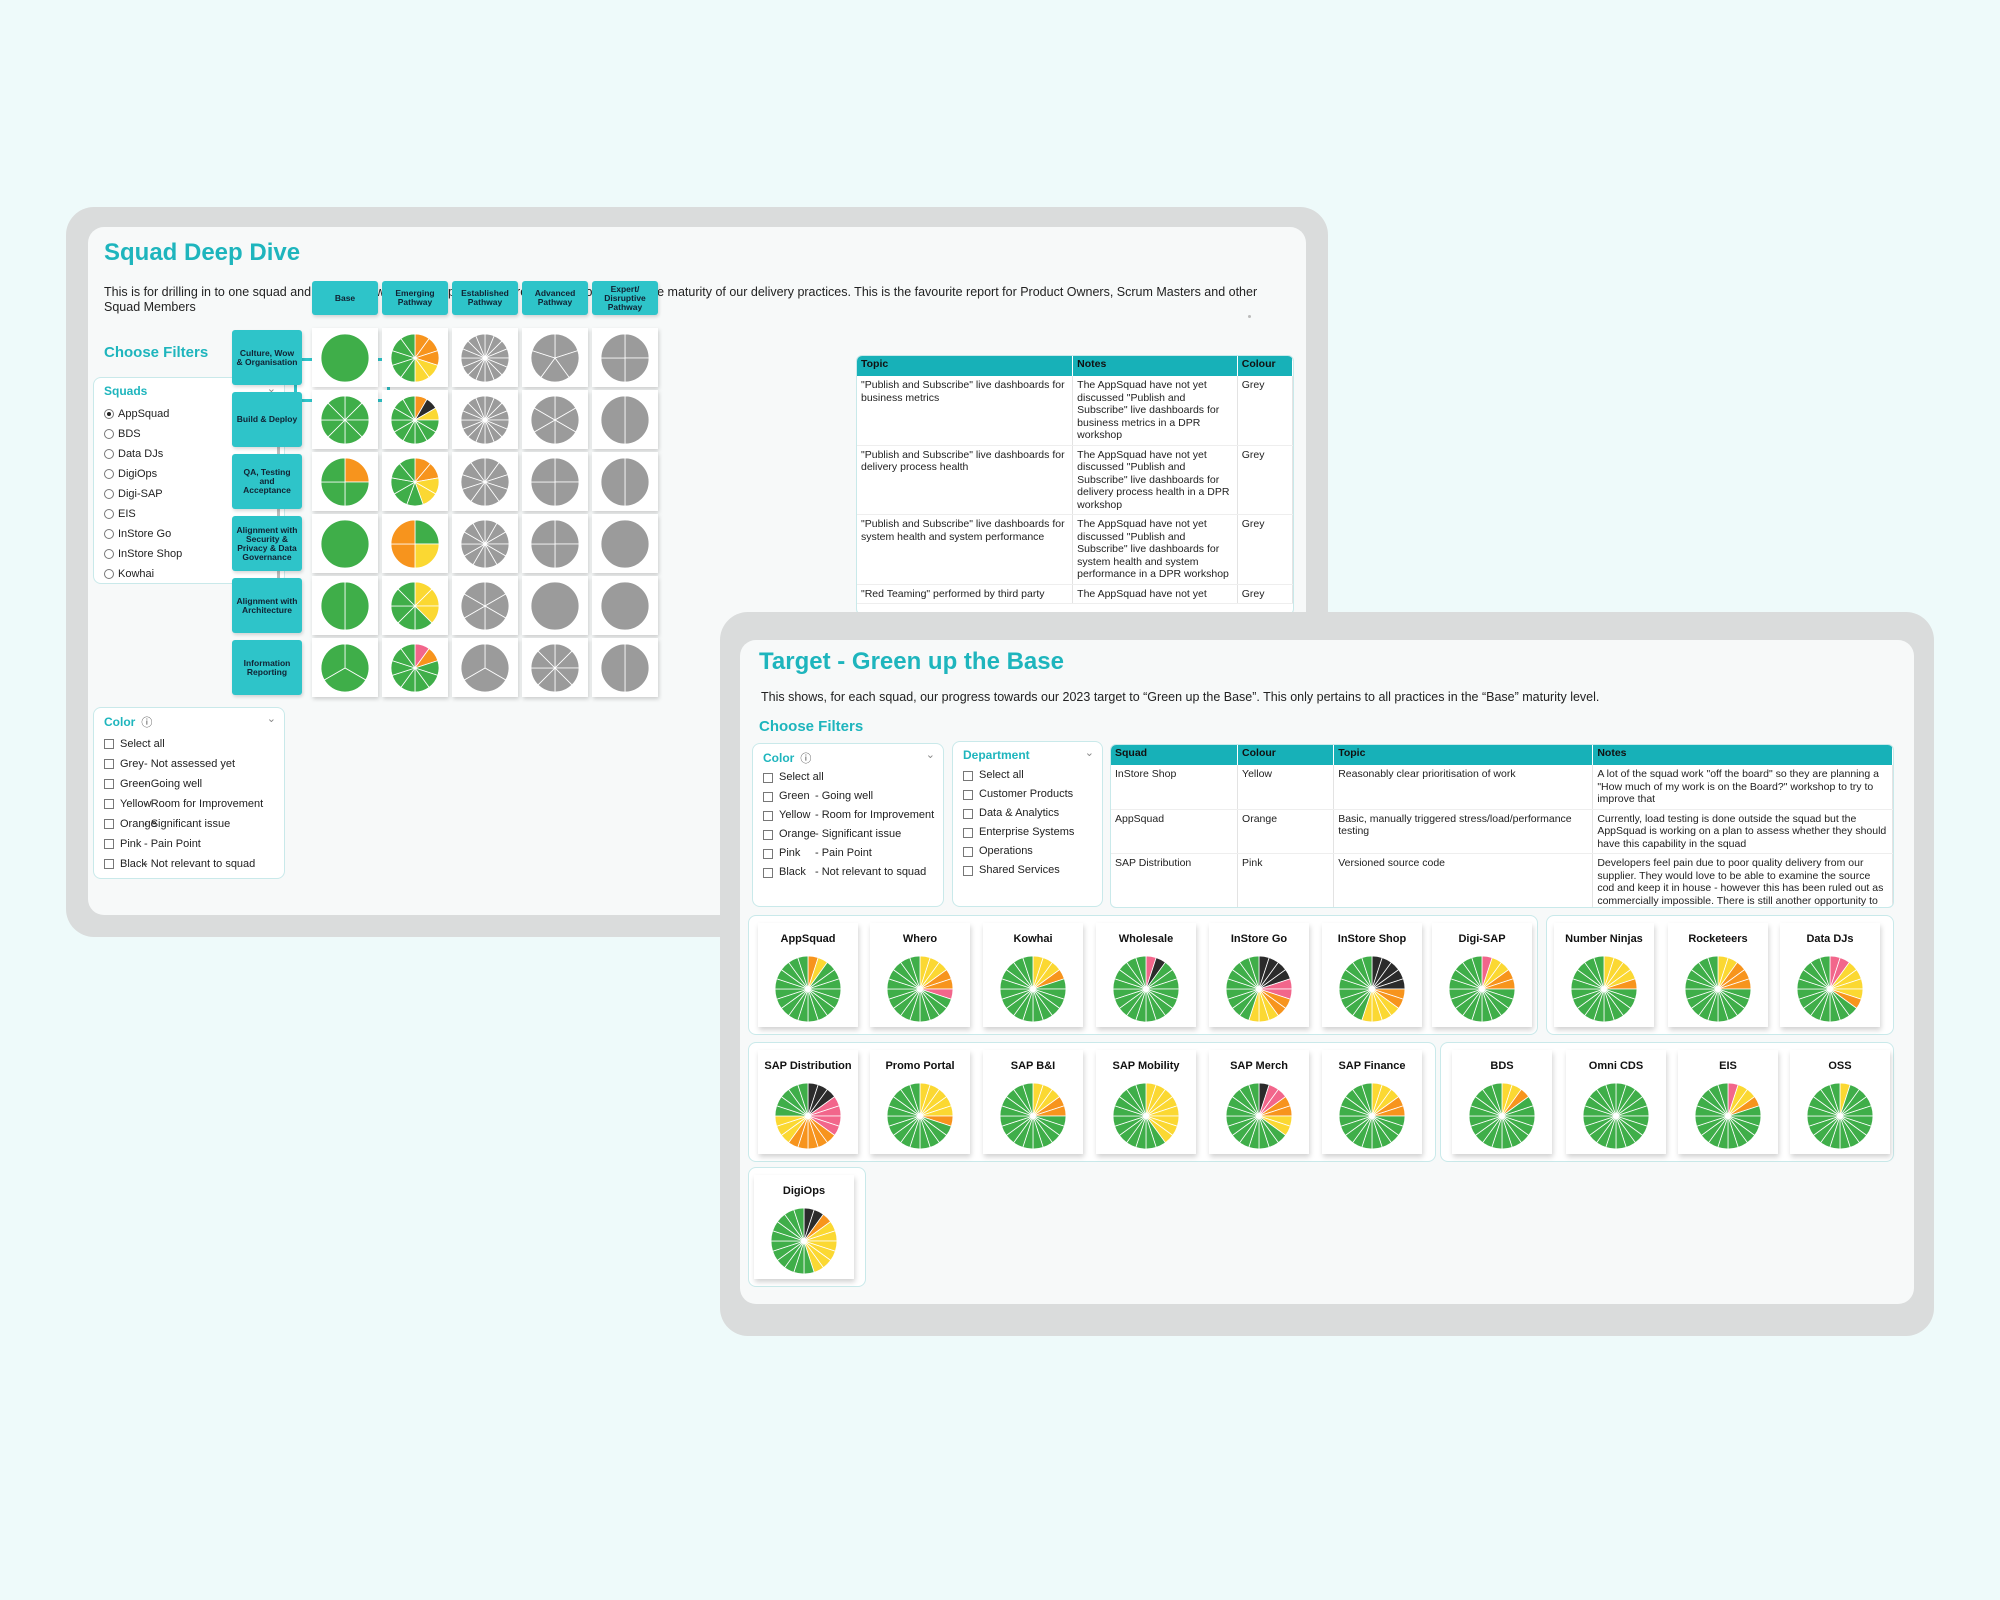 The width and height of the screenshot is (2000, 1600). What do you see at coordinates (1502, 1102) in the screenshot?
I see `squad-pie-card: BDS` at bounding box center [1502, 1102].